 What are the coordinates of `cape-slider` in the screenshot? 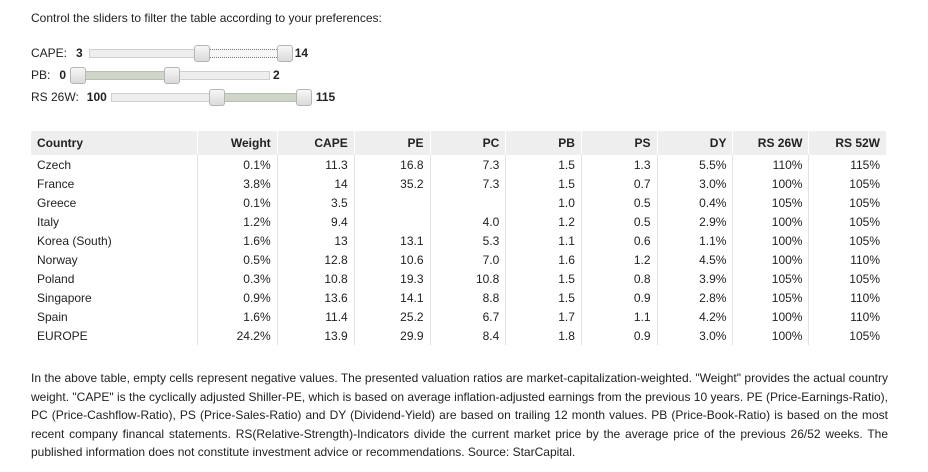 It's located at (190, 53).